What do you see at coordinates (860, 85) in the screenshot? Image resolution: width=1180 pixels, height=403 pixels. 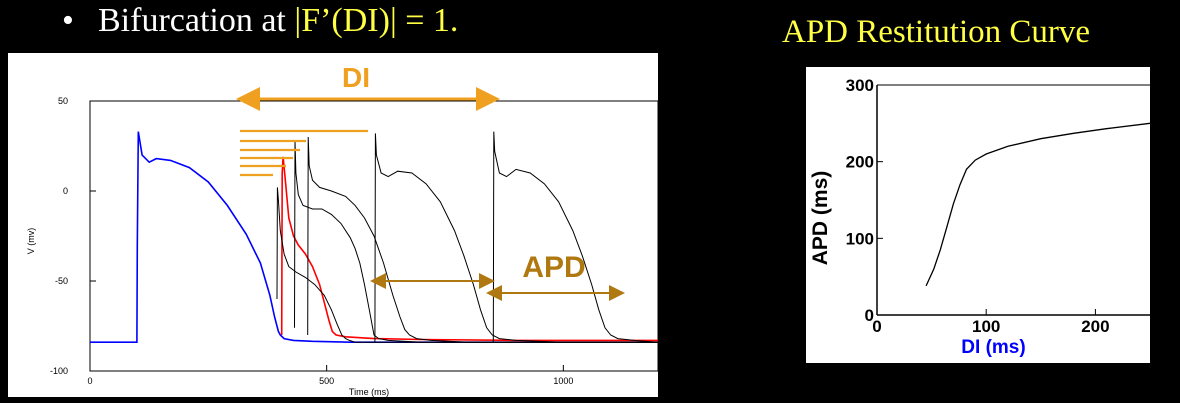 I see `y-tick-label: 300` at bounding box center [860, 85].